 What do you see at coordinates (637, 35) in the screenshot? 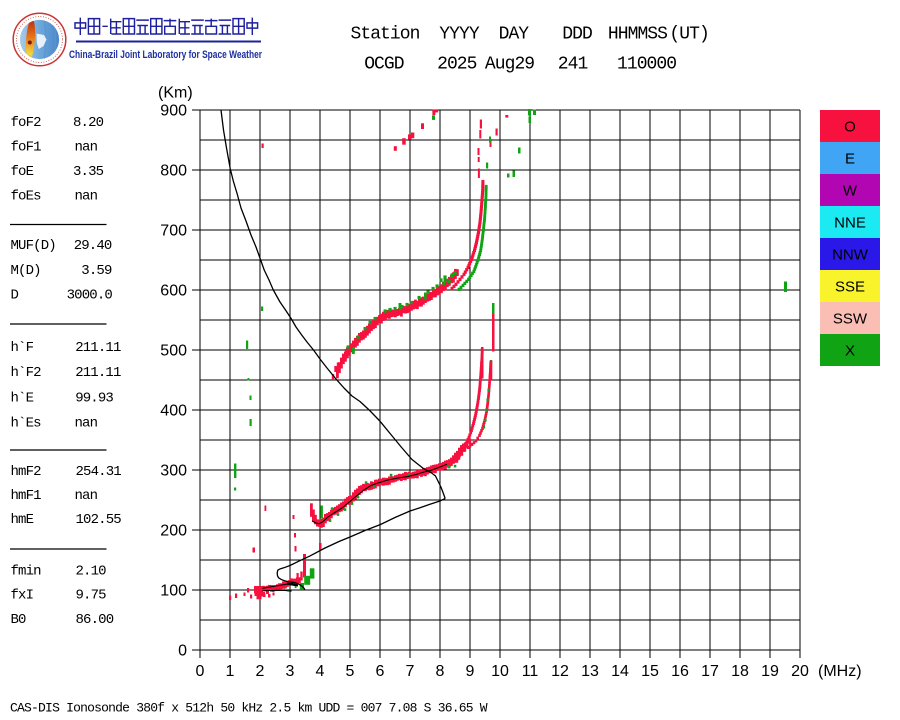
I see `svg-text: HHMMSS` at bounding box center [637, 35].